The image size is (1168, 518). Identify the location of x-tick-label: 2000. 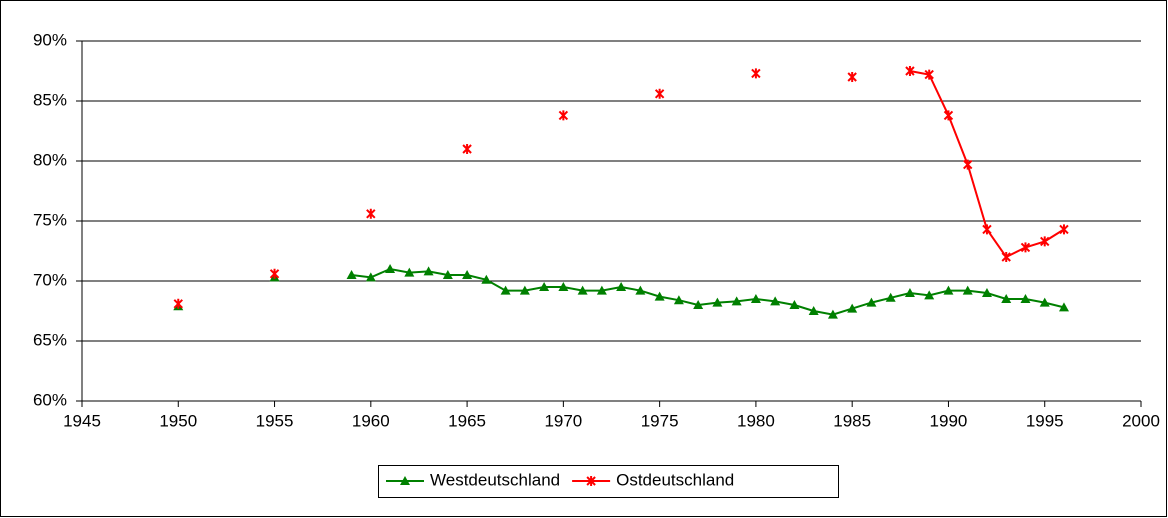
(1141, 420).